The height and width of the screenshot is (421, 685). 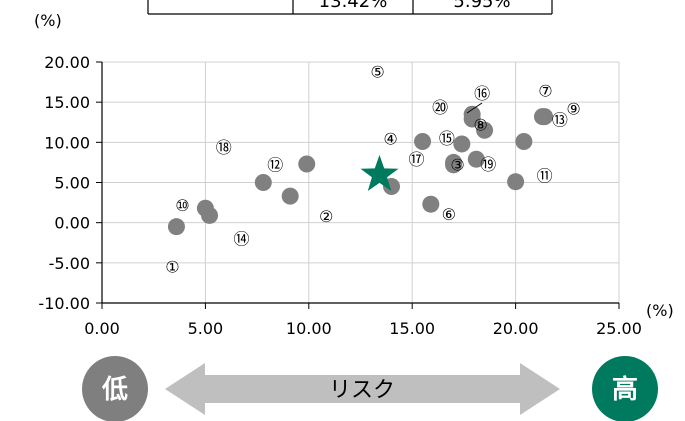 I want to click on risk-arrow-label: リスク, so click(x=362, y=390).